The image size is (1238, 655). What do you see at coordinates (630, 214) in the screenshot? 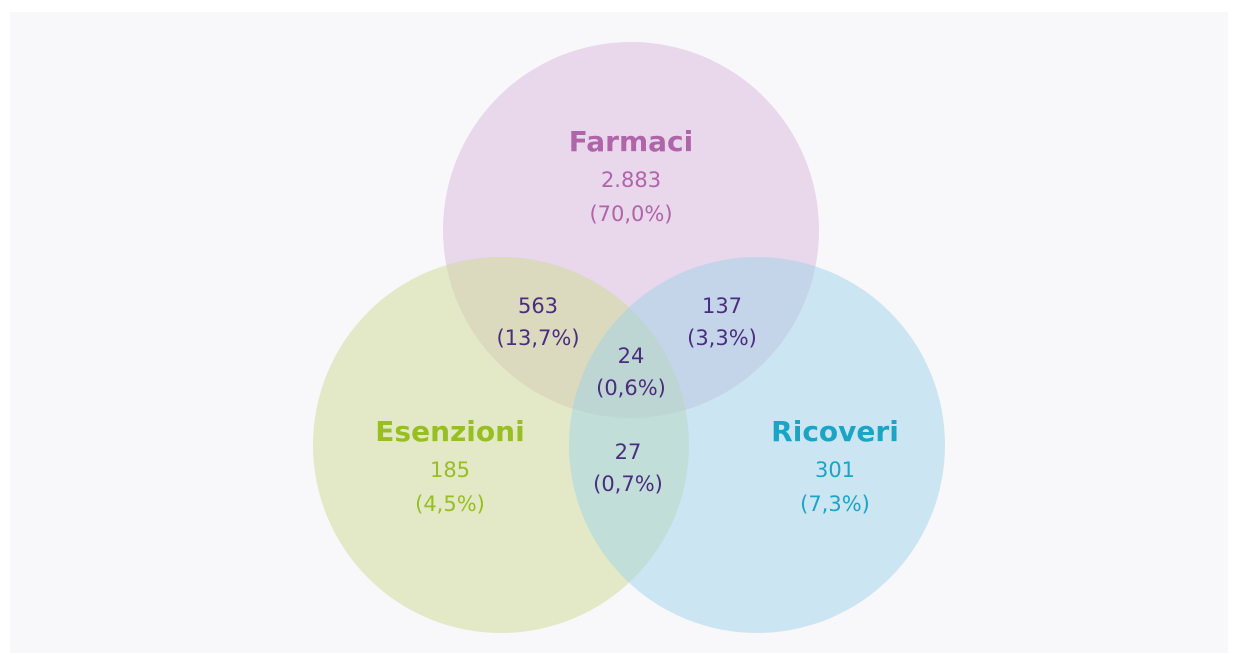
I see `set-percent: (70,0%)` at bounding box center [630, 214].